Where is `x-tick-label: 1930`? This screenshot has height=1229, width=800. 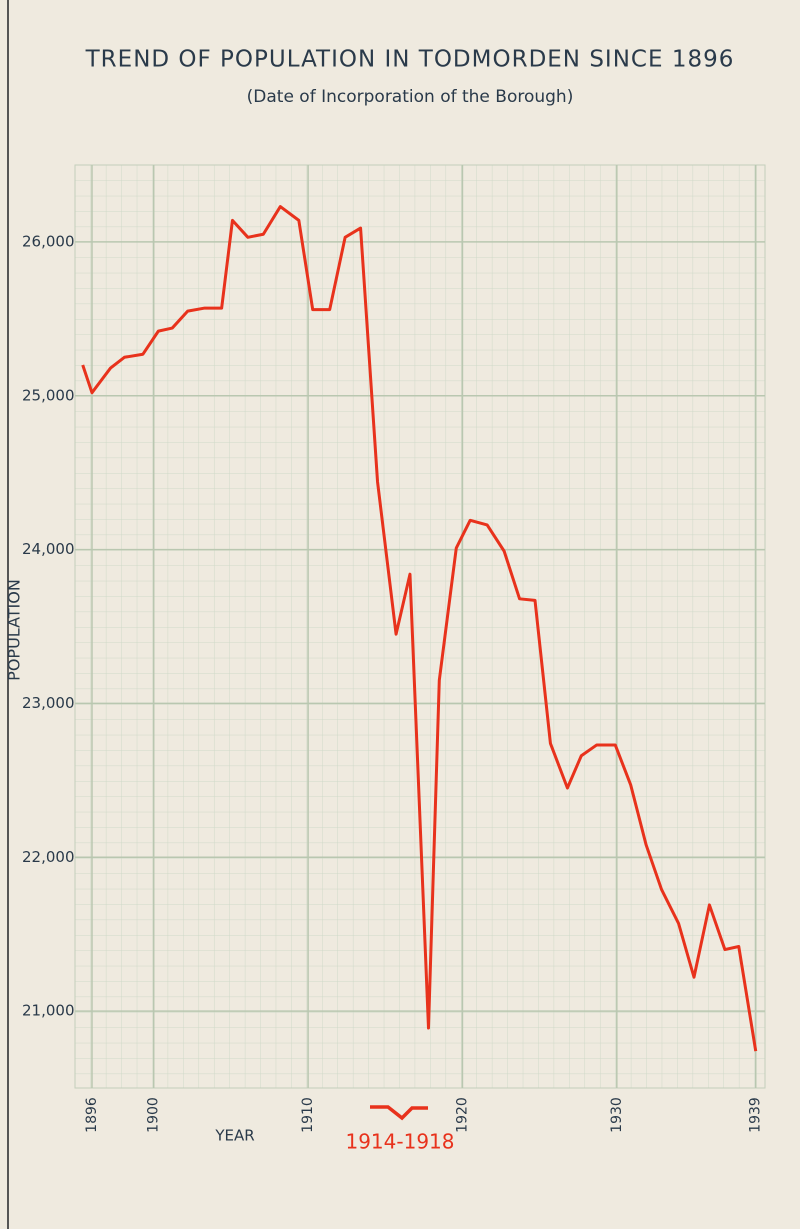 x-tick-label: 1930 is located at coordinates (617, 1115).